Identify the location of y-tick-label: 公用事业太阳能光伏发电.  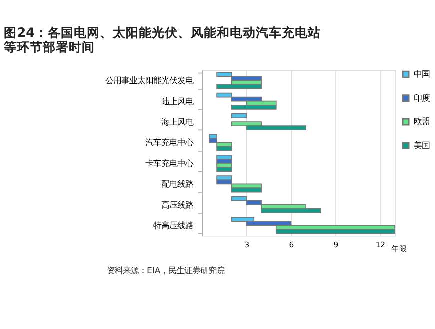
(149, 81).